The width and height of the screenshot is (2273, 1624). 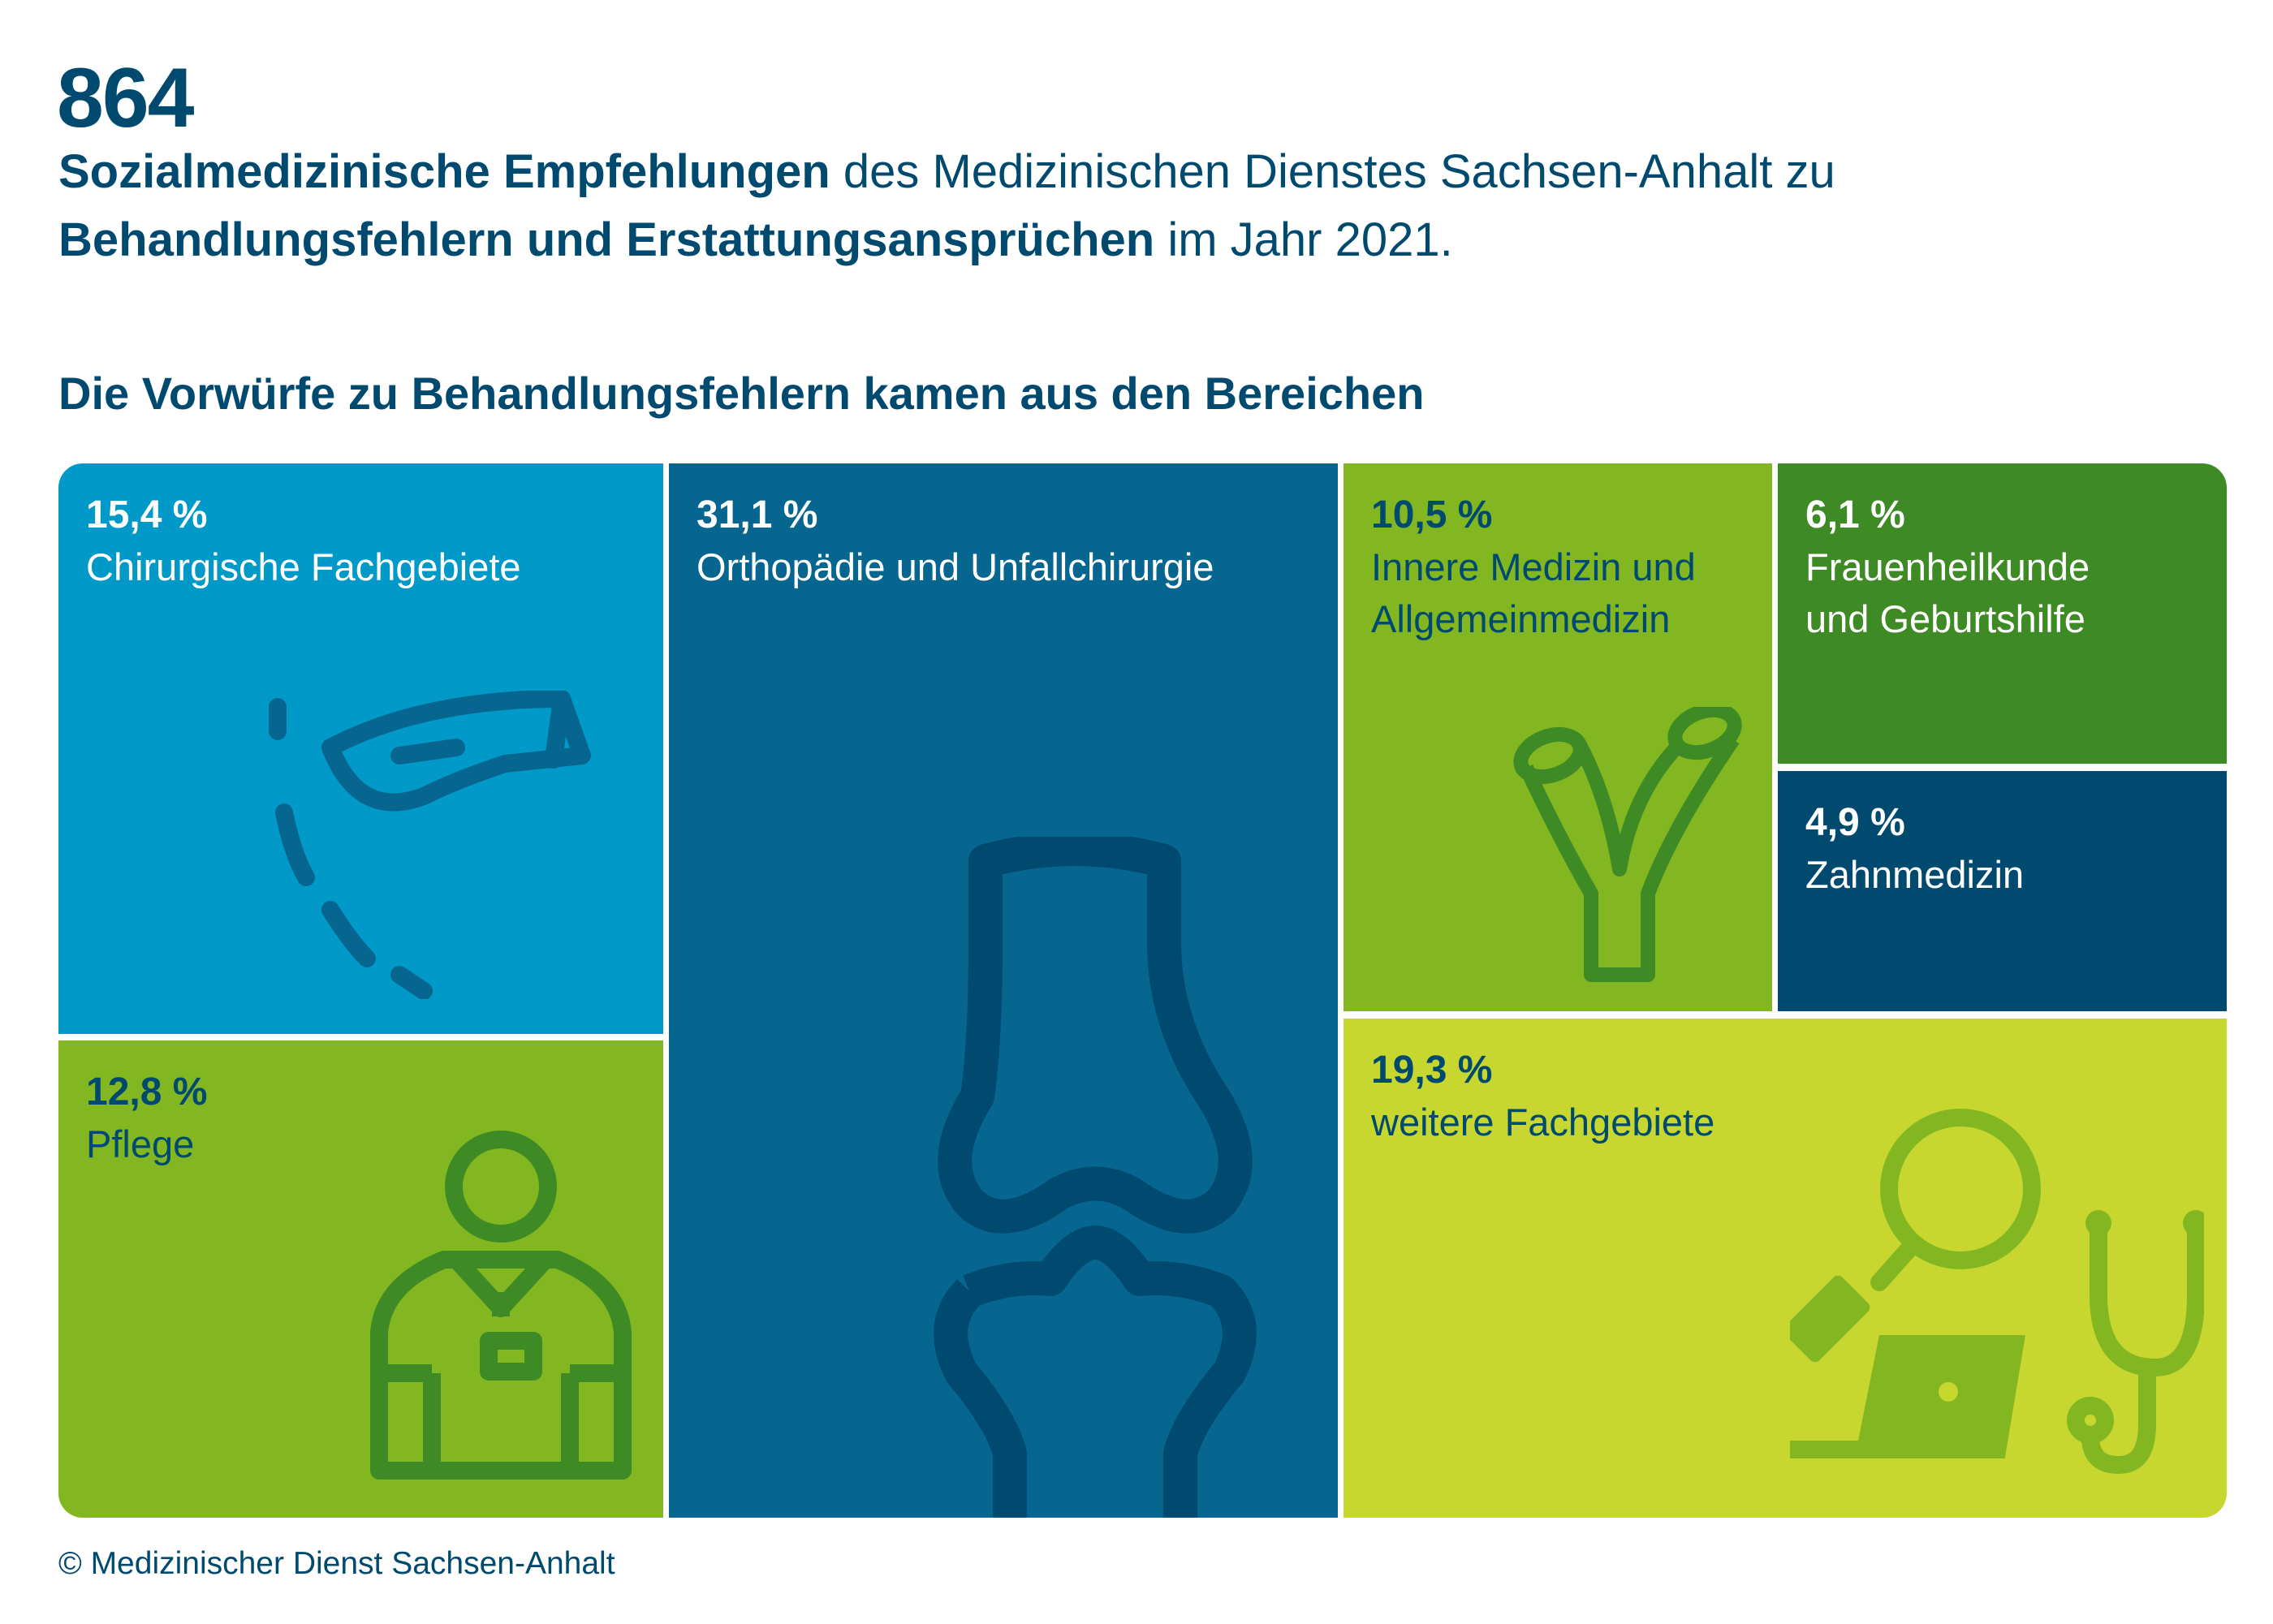 I want to click on tile-value: 6,1 %, so click(x=1855, y=514).